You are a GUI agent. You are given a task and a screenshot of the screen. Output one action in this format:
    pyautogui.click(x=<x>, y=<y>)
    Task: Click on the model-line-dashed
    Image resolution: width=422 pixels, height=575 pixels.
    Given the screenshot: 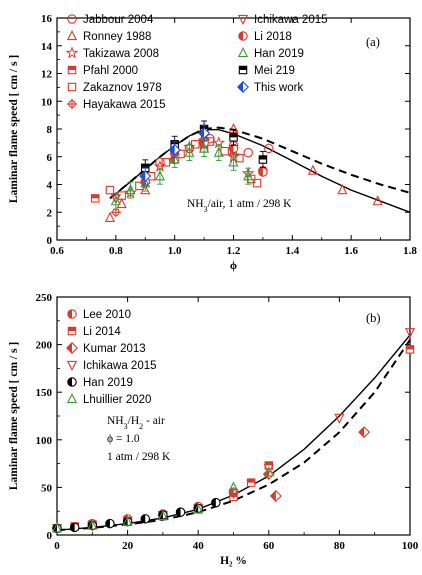 What is the action you would take?
    pyautogui.click(x=260, y=163)
    